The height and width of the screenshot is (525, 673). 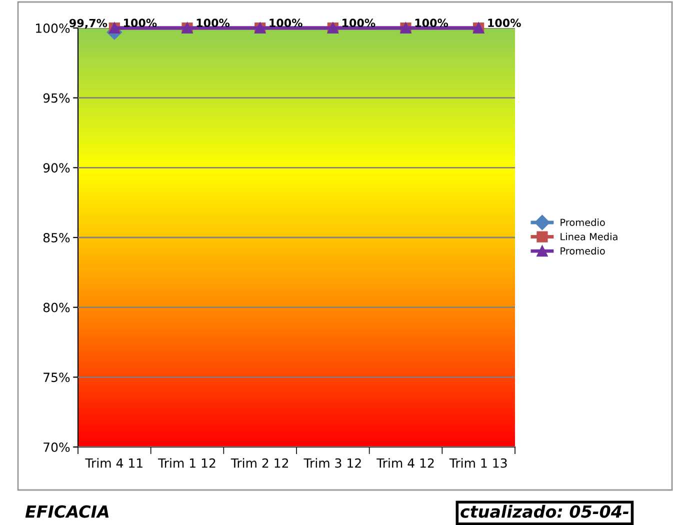 I want to click on x-tick-label: Trim 4 12, so click(x=405, y=463).